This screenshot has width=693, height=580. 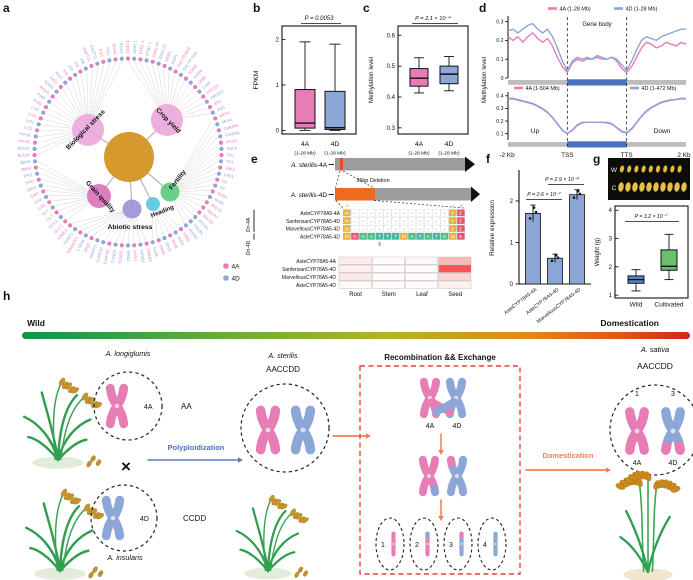 I want to click on deletion-site, so click(x=341, y=164).